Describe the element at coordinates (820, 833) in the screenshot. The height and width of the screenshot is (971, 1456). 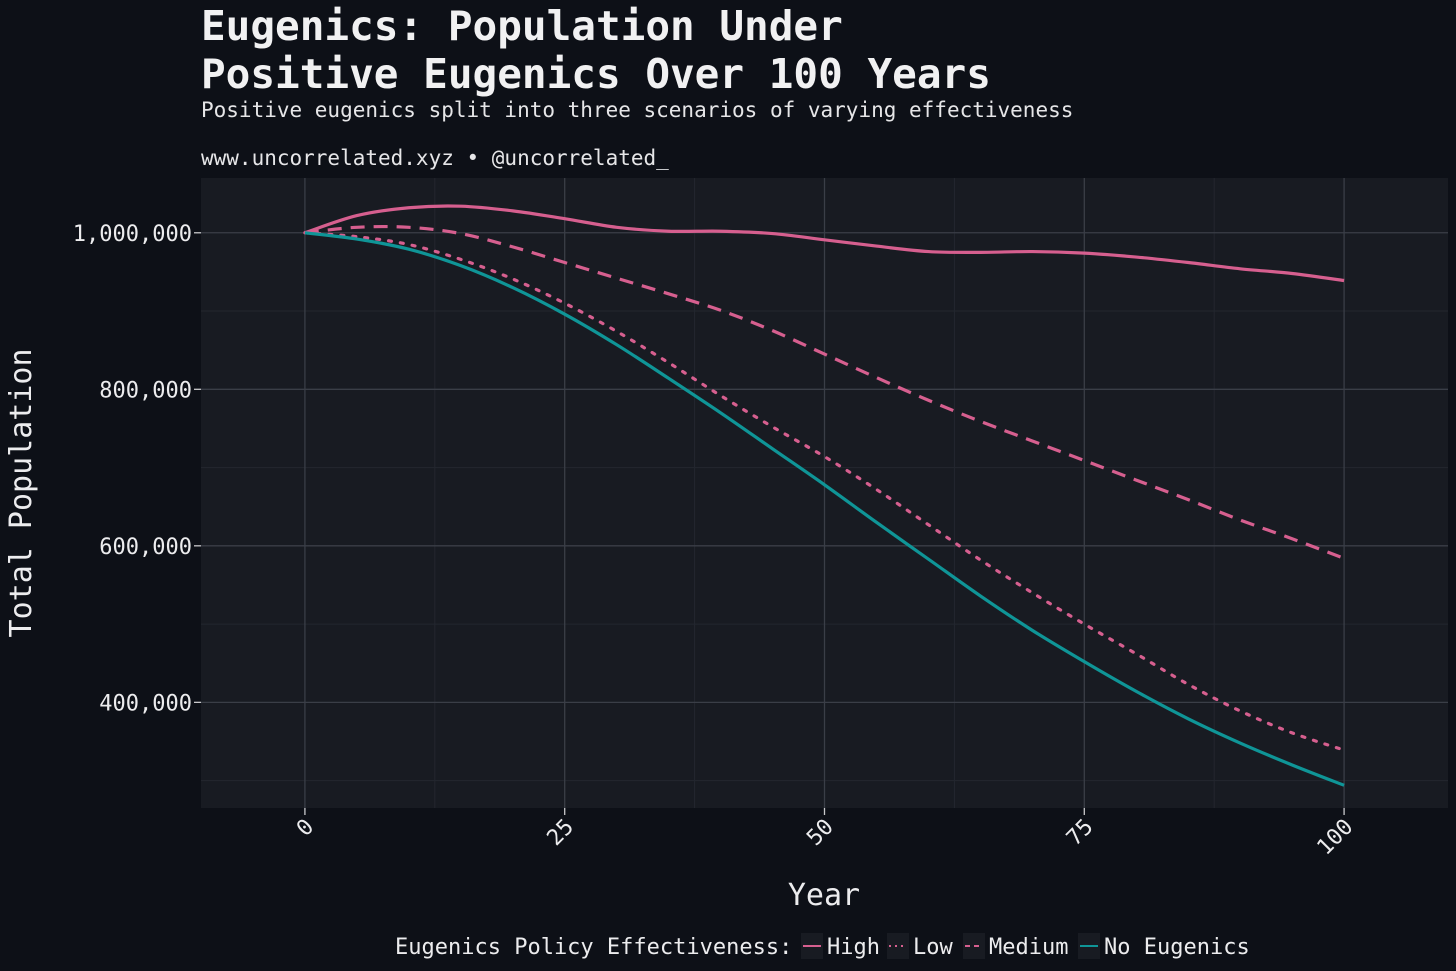
I see `x-tick-label: 50` at that location.